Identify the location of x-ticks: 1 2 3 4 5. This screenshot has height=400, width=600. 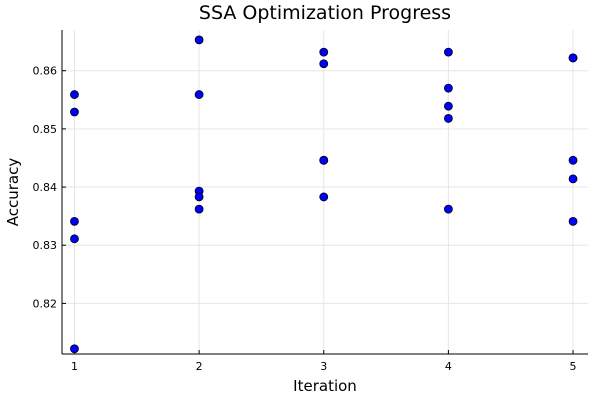
(324, 361).